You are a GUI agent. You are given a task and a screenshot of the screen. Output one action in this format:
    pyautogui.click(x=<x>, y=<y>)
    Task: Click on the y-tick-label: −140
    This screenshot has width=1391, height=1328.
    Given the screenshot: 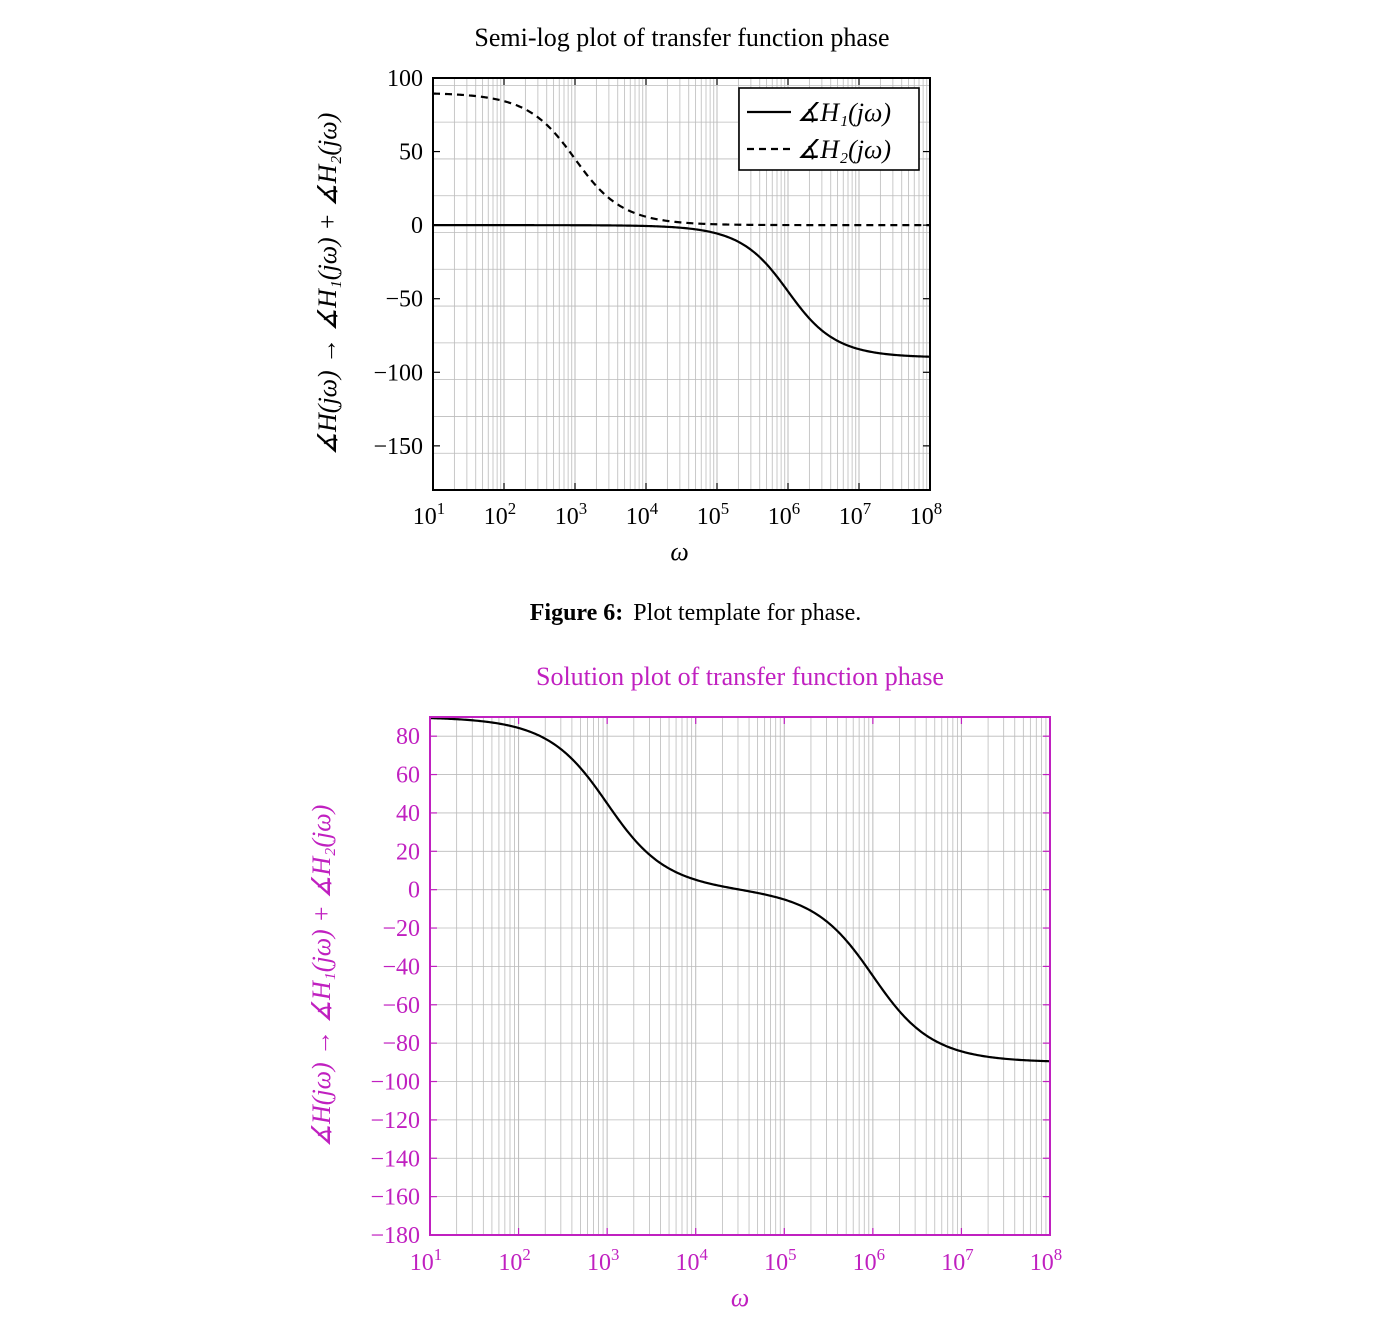 What is the action you would take?
    pyautogui.click(x=395, y=1159)
    